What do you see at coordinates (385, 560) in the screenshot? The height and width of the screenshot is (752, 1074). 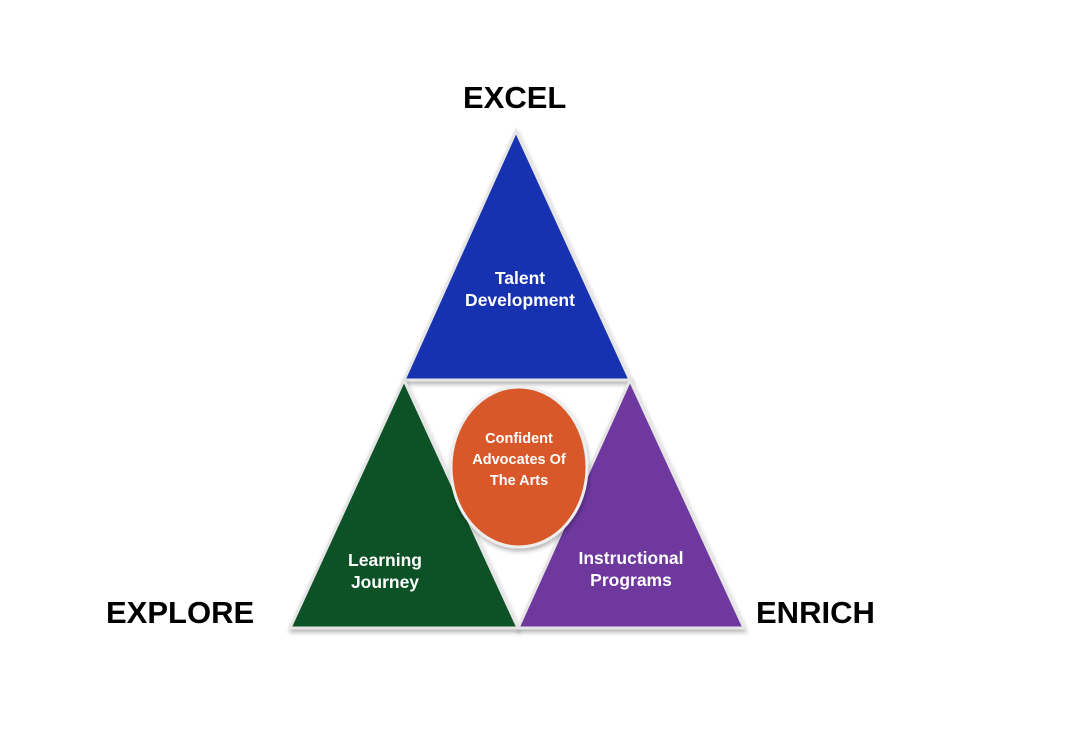 I see `learning-line-1: Learning` at bounding box center [385, 560].